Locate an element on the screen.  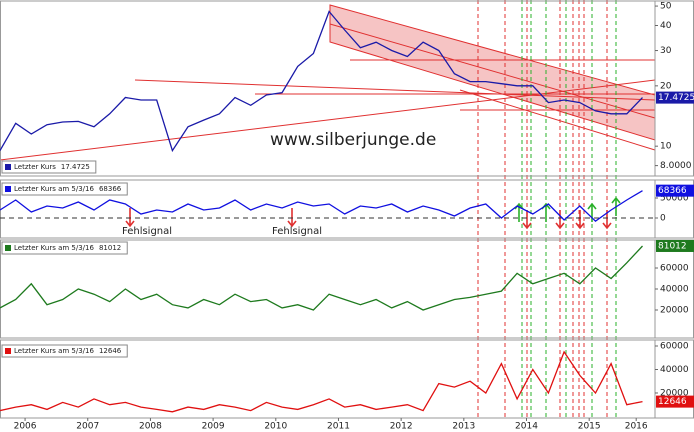
legend-label: Letzter Kurs is located at coordinates (35, 167).